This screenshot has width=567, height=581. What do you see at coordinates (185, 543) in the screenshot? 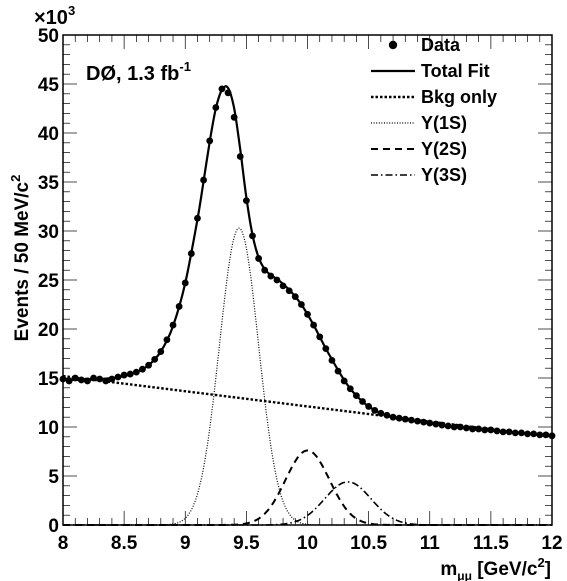
I see `x-tick-label: 9` at bounding box center [185, 543].